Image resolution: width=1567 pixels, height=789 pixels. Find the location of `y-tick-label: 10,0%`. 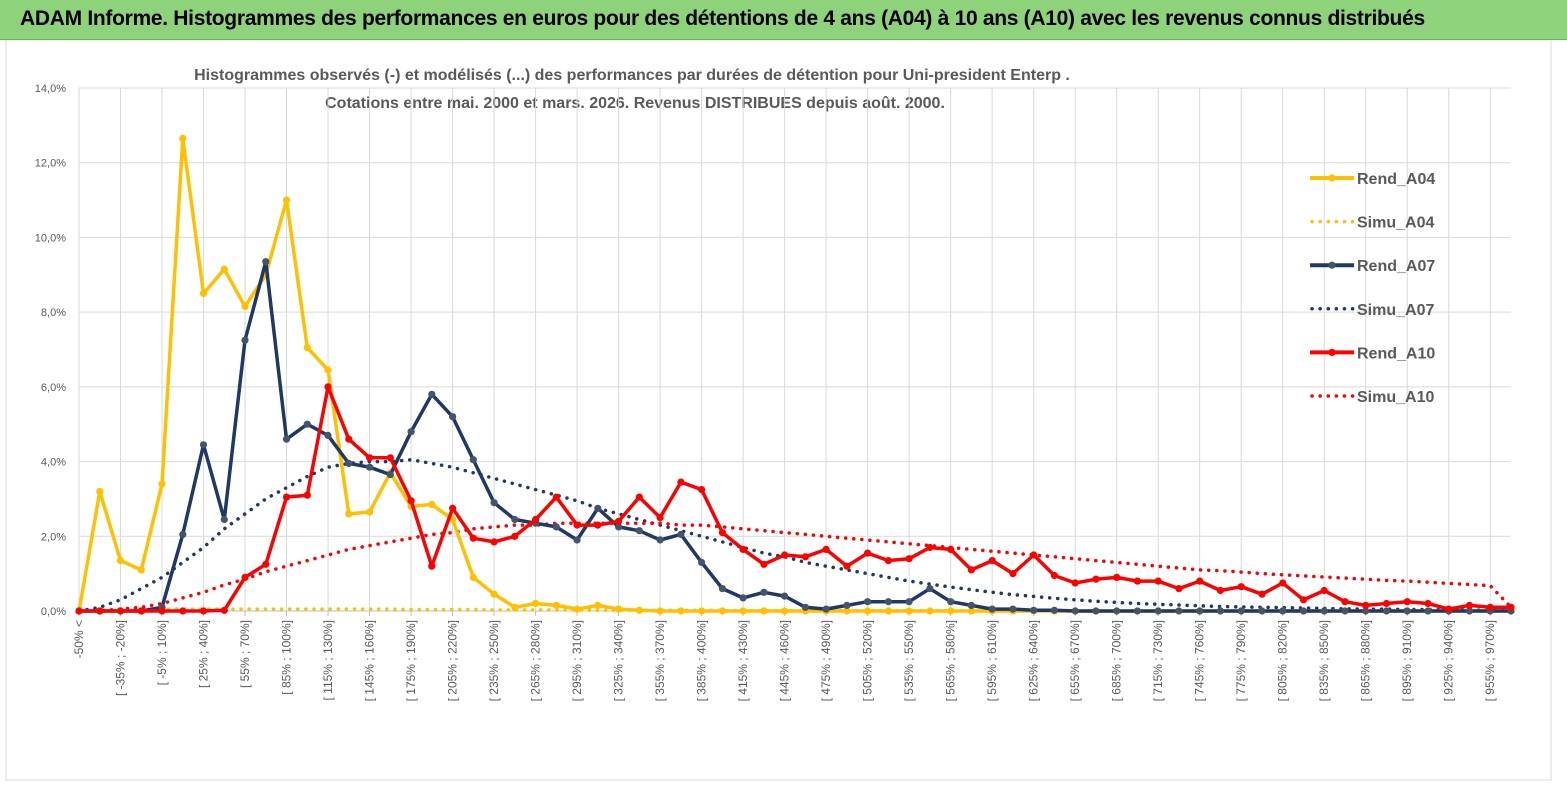

y-tick-label: 10,0% is located at coordinates (50, 238).